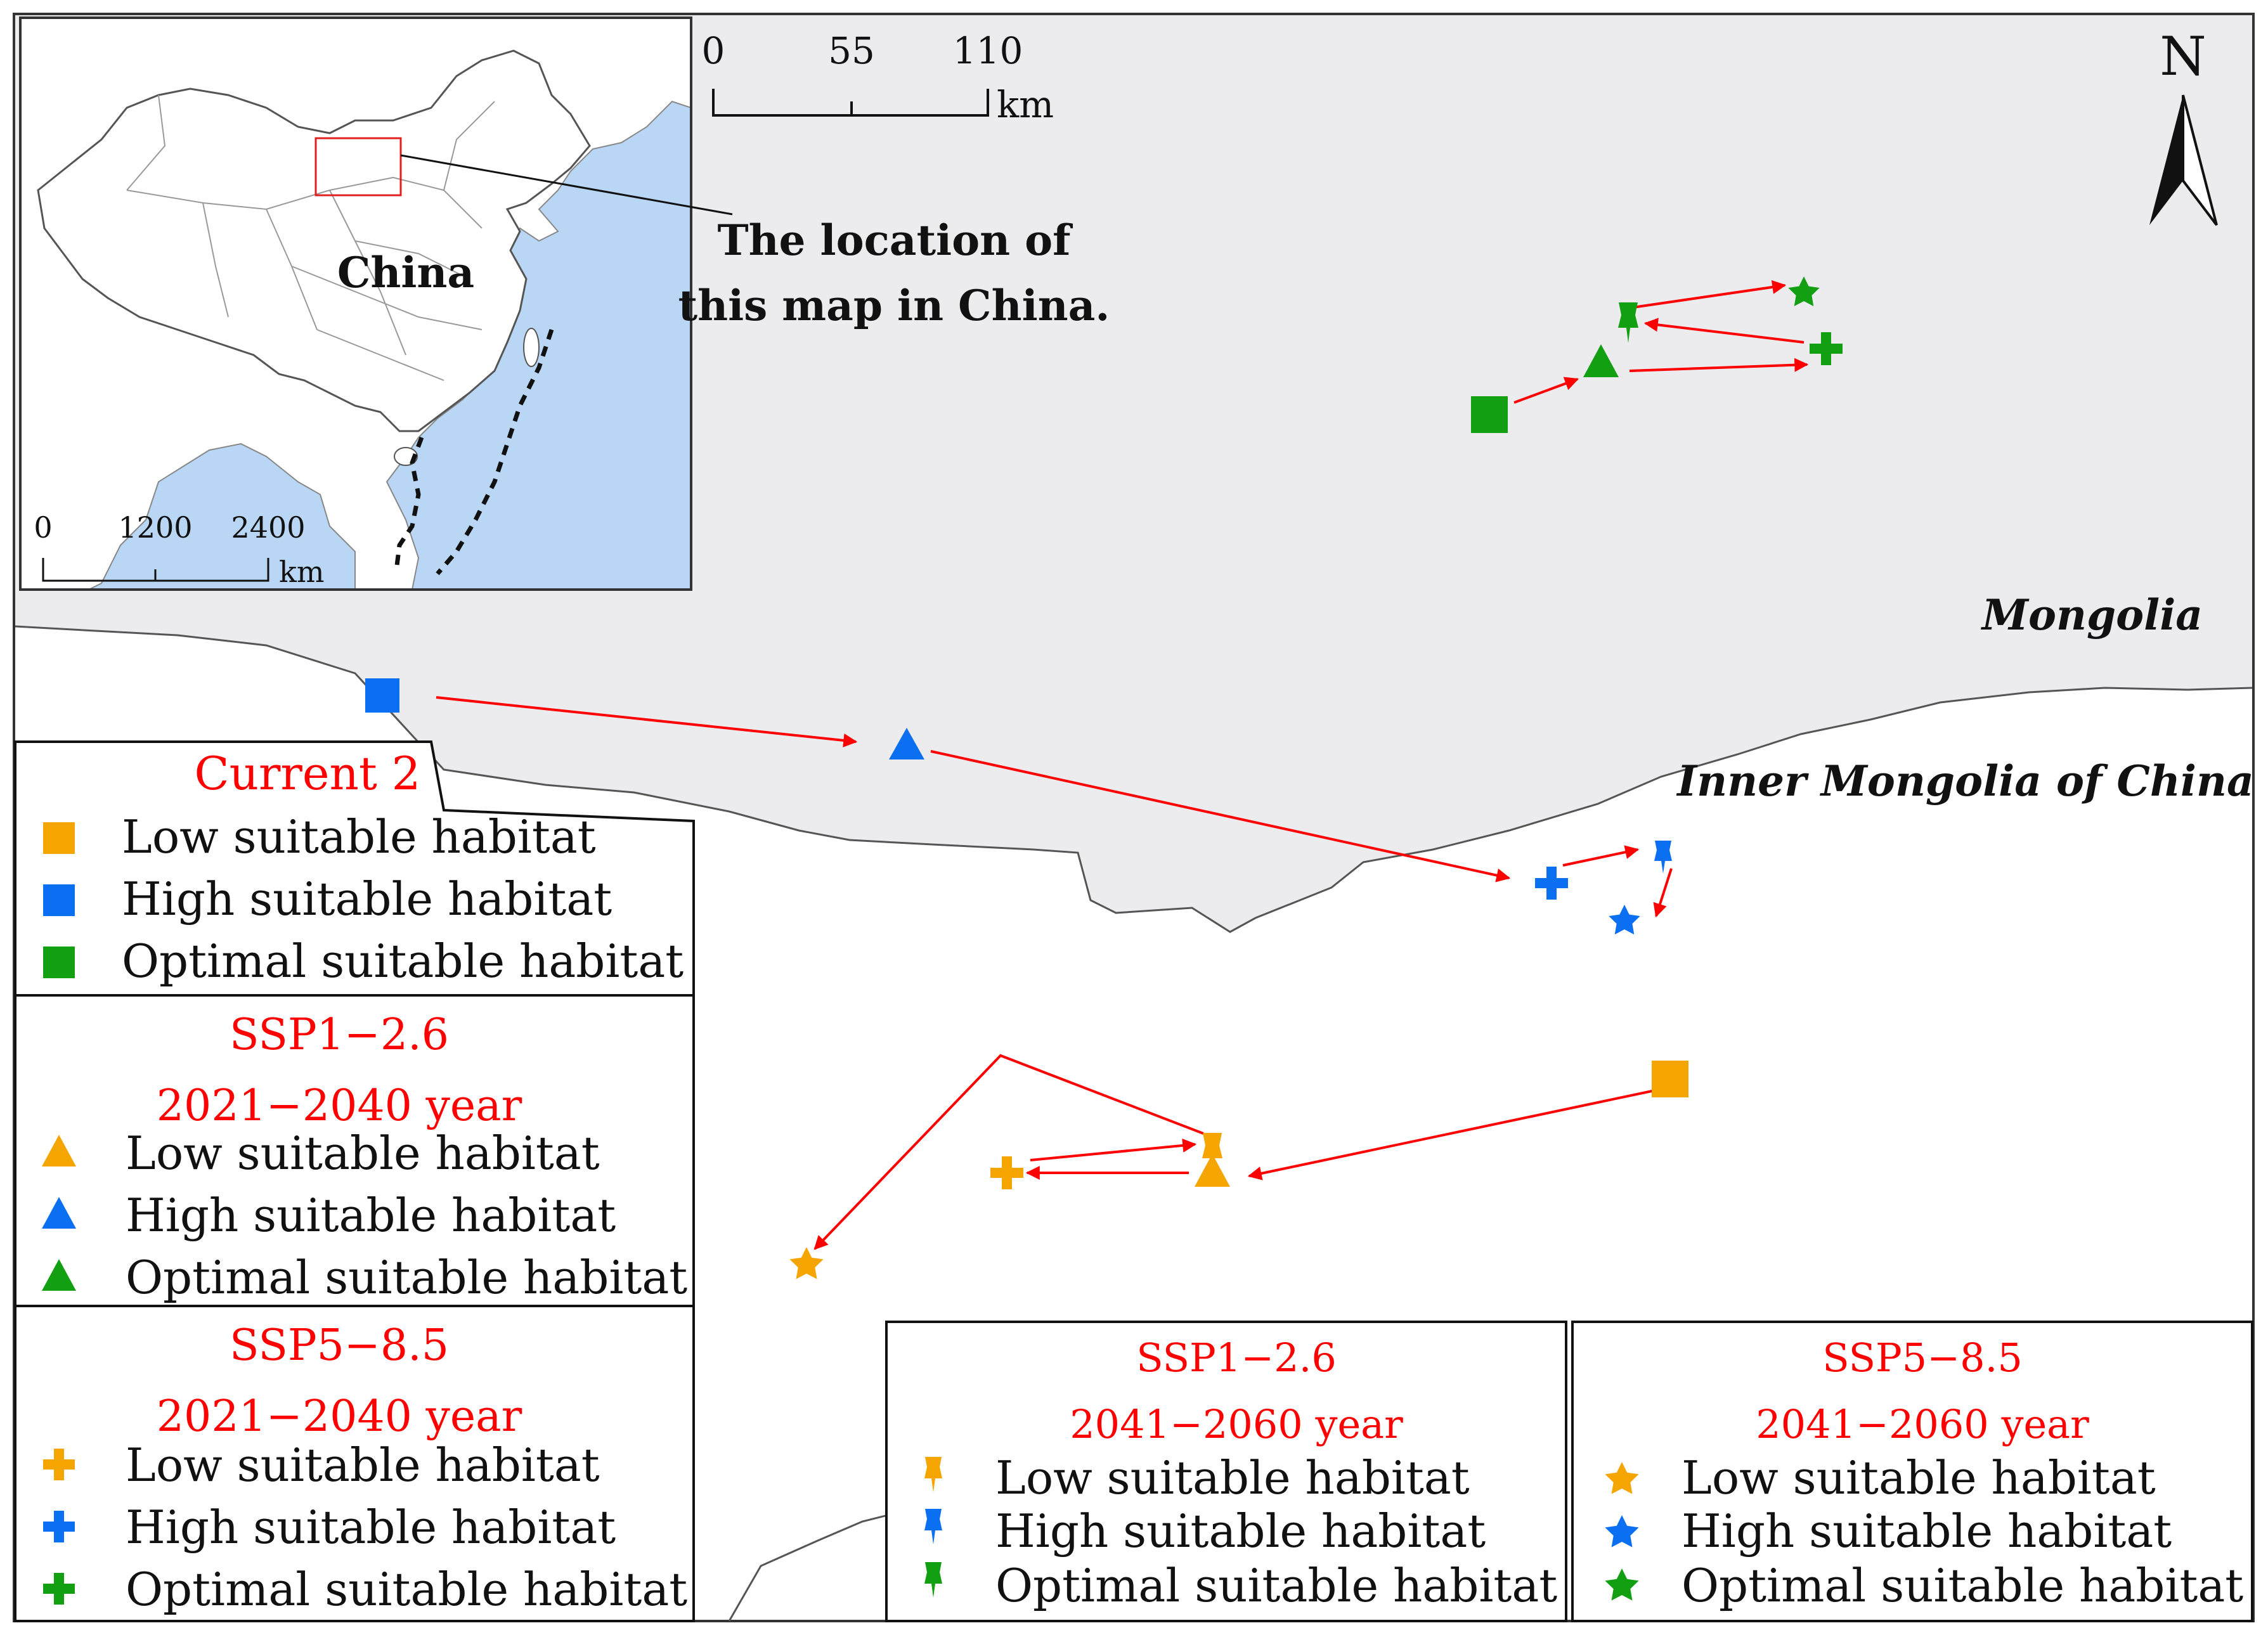 The height and width of the screenshot is (1635, 2268). Describe the element at coordinates (367, 899) in the screenshot. I see `legend-current-high: High suitable habitat` at that location.